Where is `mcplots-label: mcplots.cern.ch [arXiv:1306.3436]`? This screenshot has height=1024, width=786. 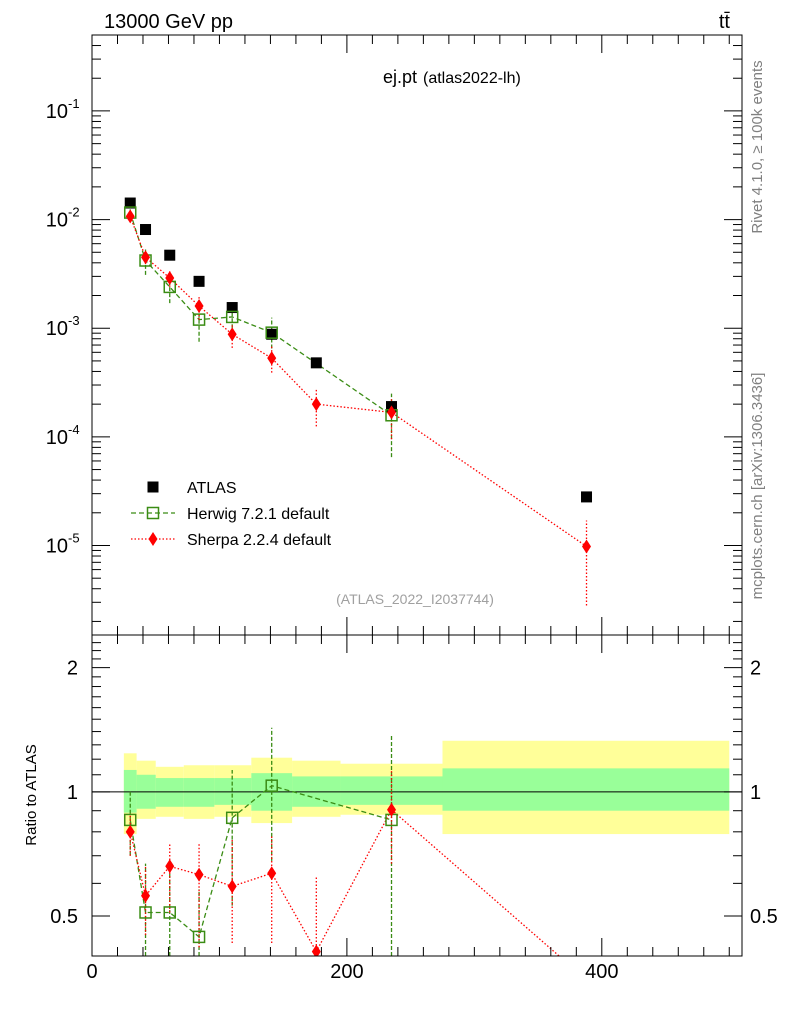 mcplots-label: mcplots.cern.ch [arXiv:1306.3436] is located at coordinates (757, 486).